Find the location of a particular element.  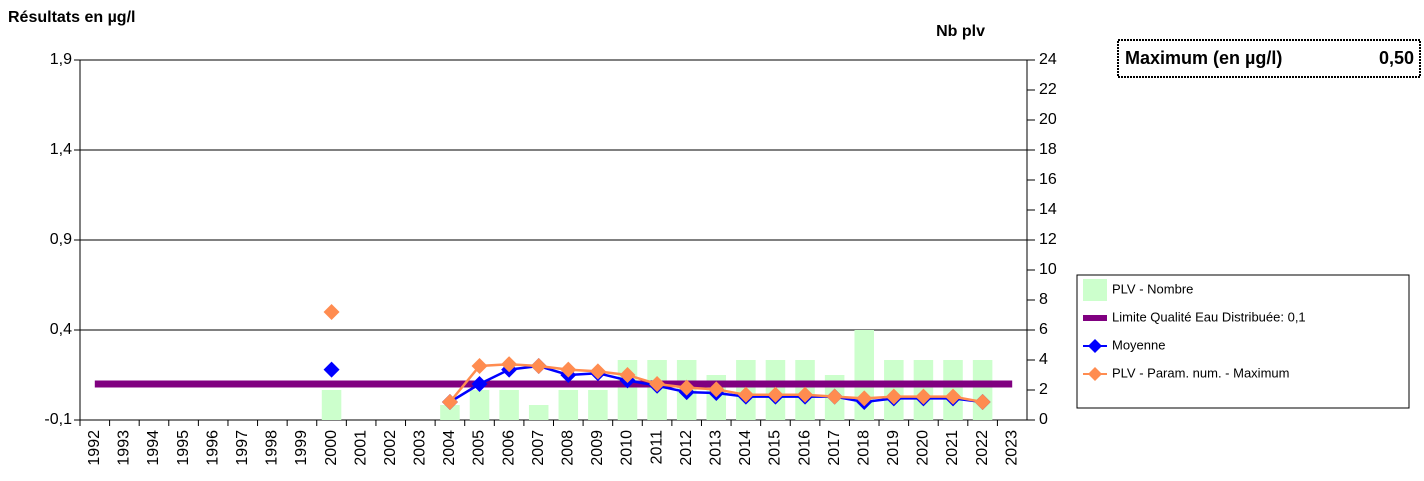

y2-tick-label: 22 is located at coordinates (1048, 89).